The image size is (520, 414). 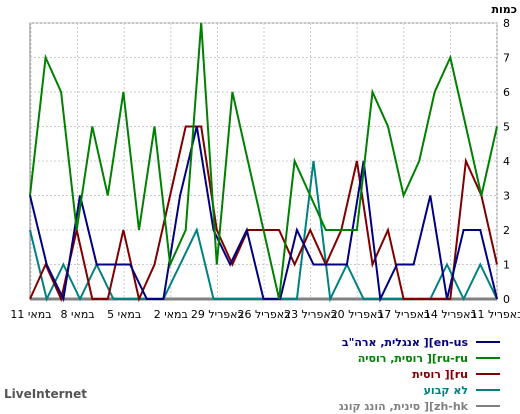 What do you see at coordinates (506, 230) in the screenshot?
I see `y-tick-label: 2` at bounding box center [506, 230].